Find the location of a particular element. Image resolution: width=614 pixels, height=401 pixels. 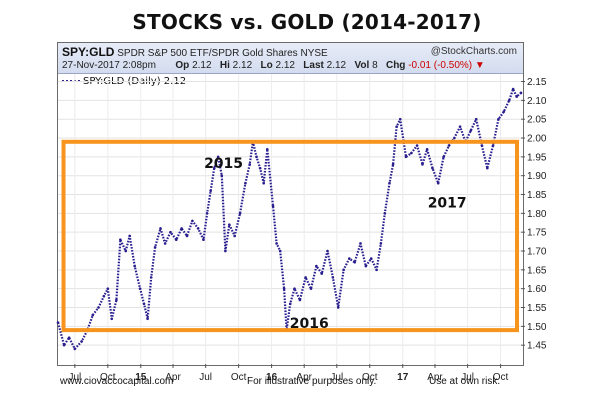

x-tick-label: 17 is located at coordinates (403, 377).